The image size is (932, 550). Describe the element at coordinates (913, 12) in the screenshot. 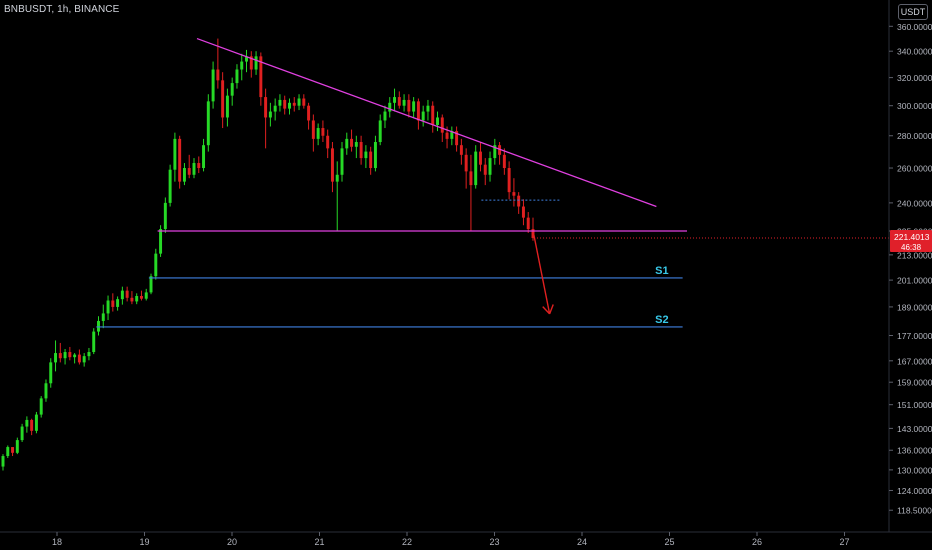

I see `currency-badge: USDT` at that location.